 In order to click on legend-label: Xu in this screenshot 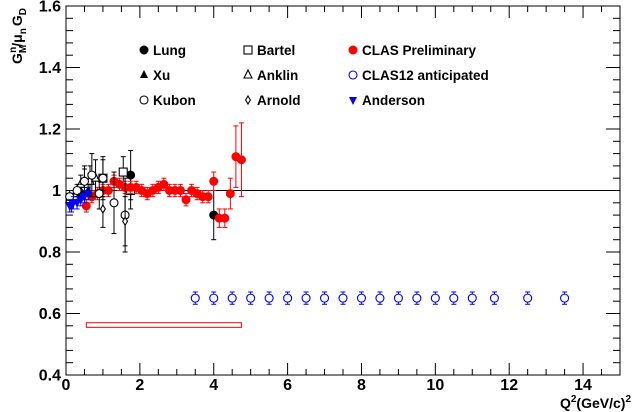, I will do `click(161, 75)`.